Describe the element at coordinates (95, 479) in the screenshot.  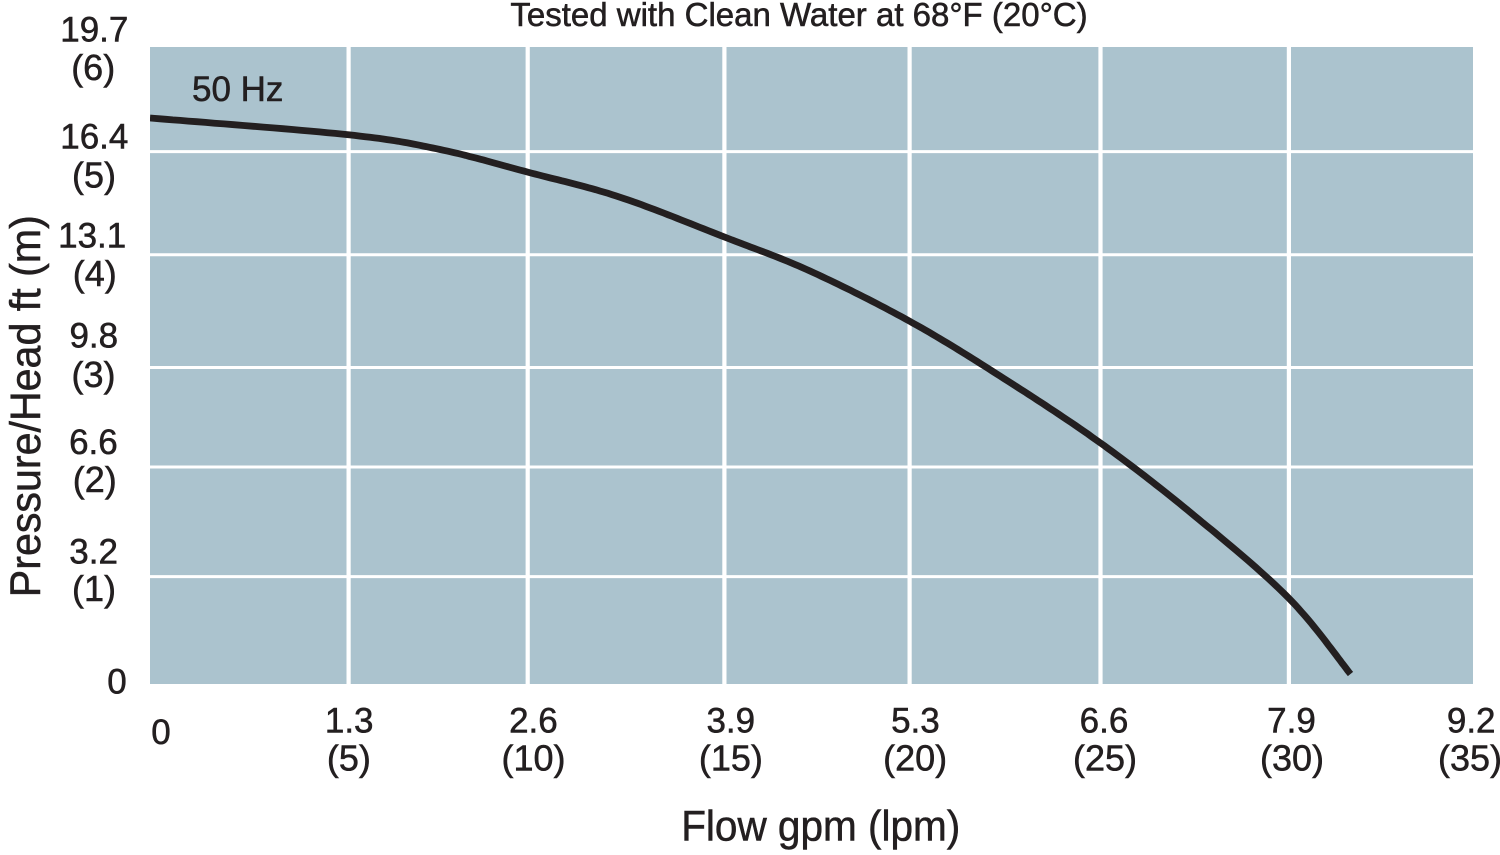
I see `svg-text: (2)` at that location.